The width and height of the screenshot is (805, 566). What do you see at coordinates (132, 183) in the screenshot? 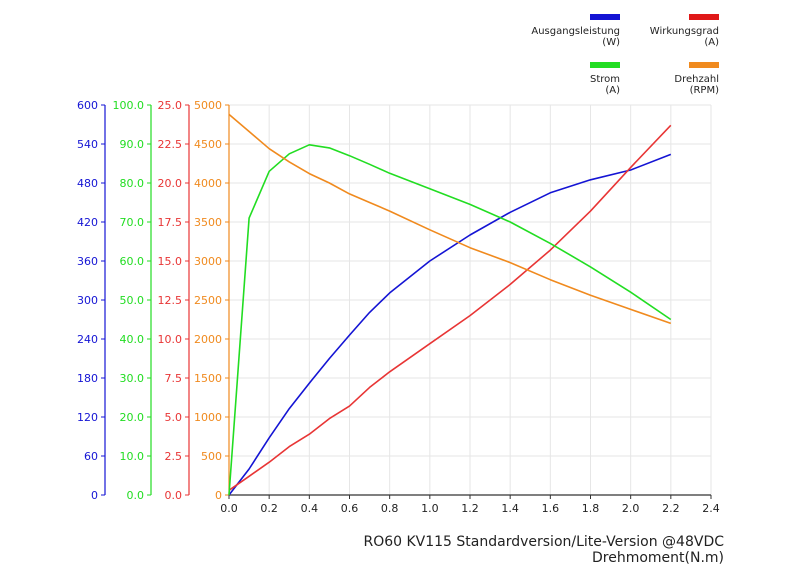
I see `y-tick-label-current: 80.0` at bounding box center [132, 183].